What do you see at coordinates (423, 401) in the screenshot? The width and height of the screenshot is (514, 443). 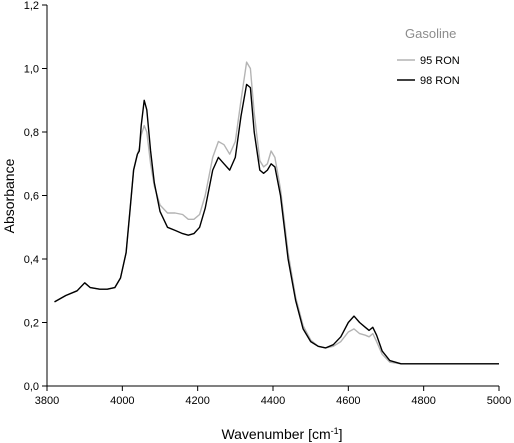 I see `x-tick-label: 4800` at bounding box center [423, 401].